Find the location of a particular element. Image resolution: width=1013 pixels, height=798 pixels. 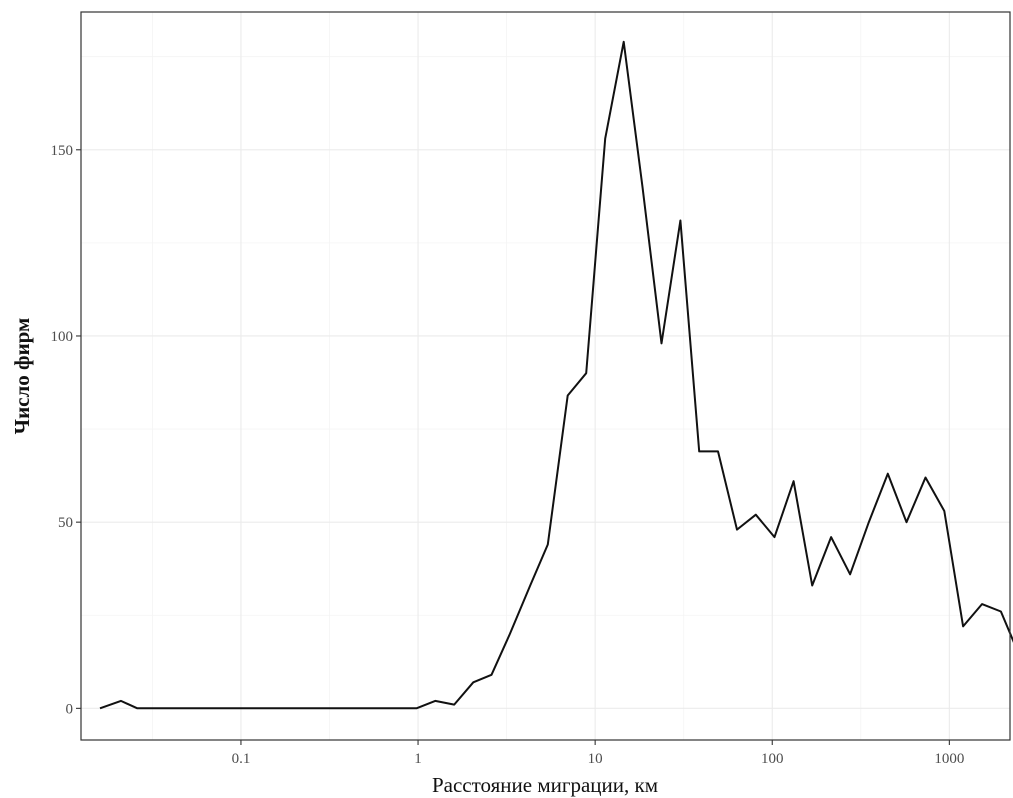

x-axis-title: Расстояние миграции, км is located at coordinates (545, 785).